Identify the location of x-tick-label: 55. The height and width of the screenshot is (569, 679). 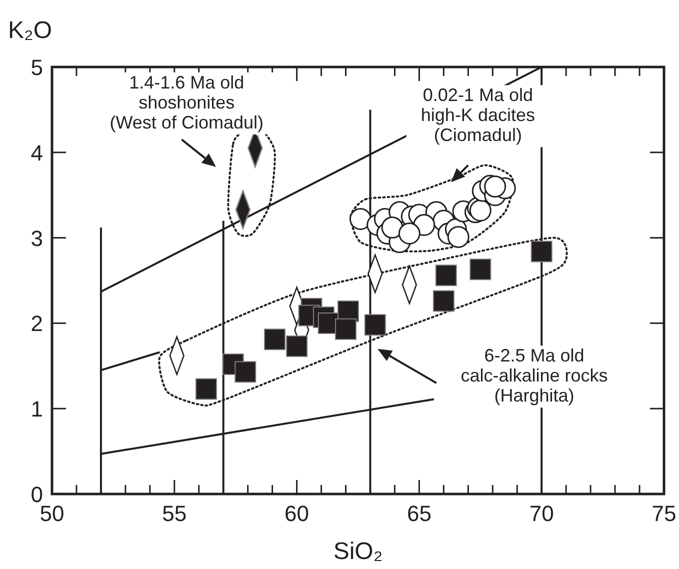
(174, 513).